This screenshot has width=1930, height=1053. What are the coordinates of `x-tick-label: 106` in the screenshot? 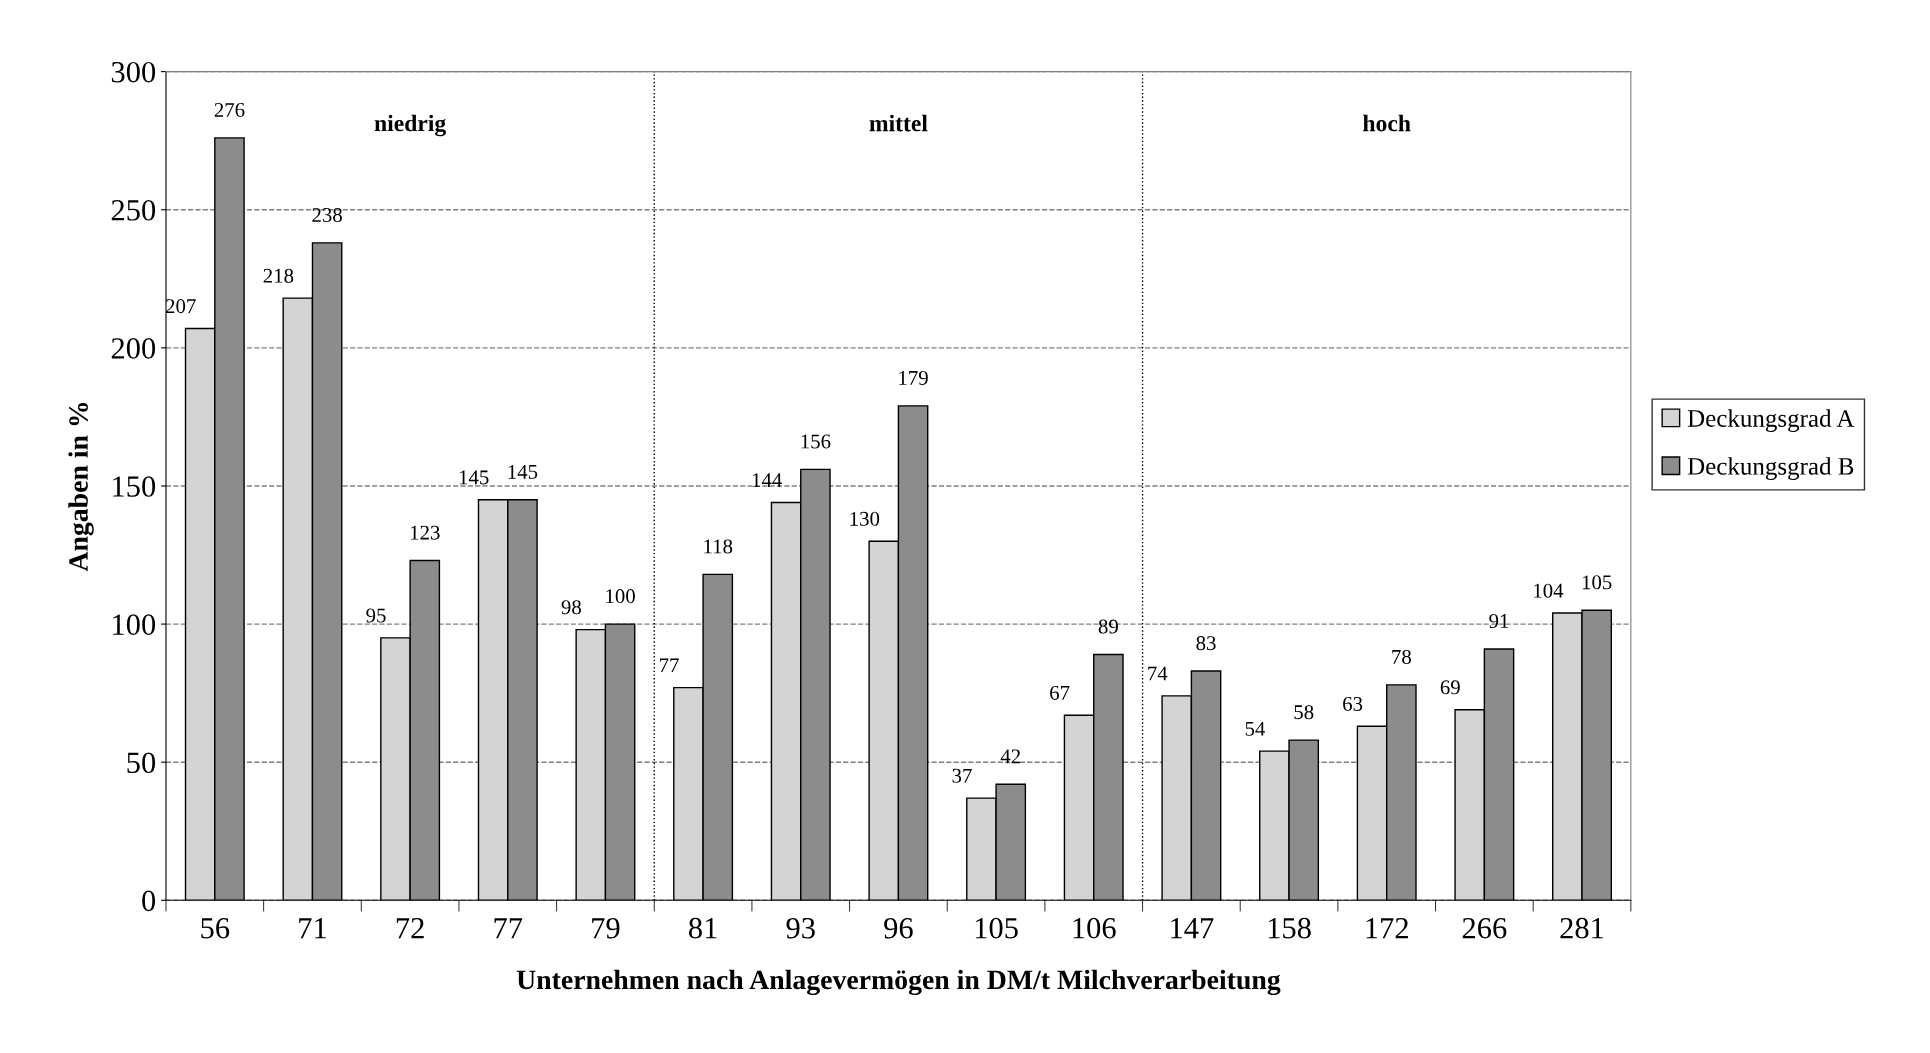 It's located at (1094, 928).